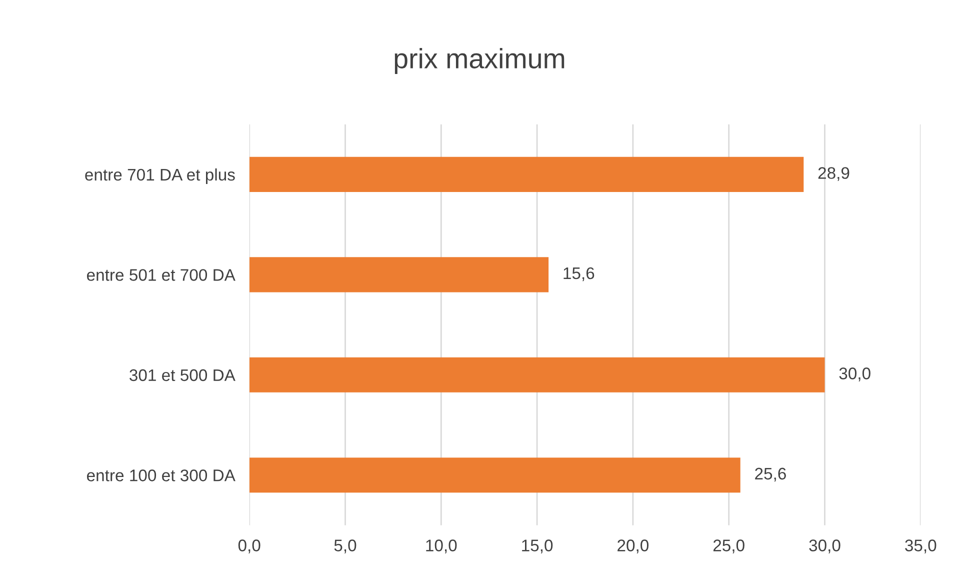  Describe the element at coordinates (161, 476) in the screenshot. I see `y-tick-label: entre 100 et 300 DA` at that location.